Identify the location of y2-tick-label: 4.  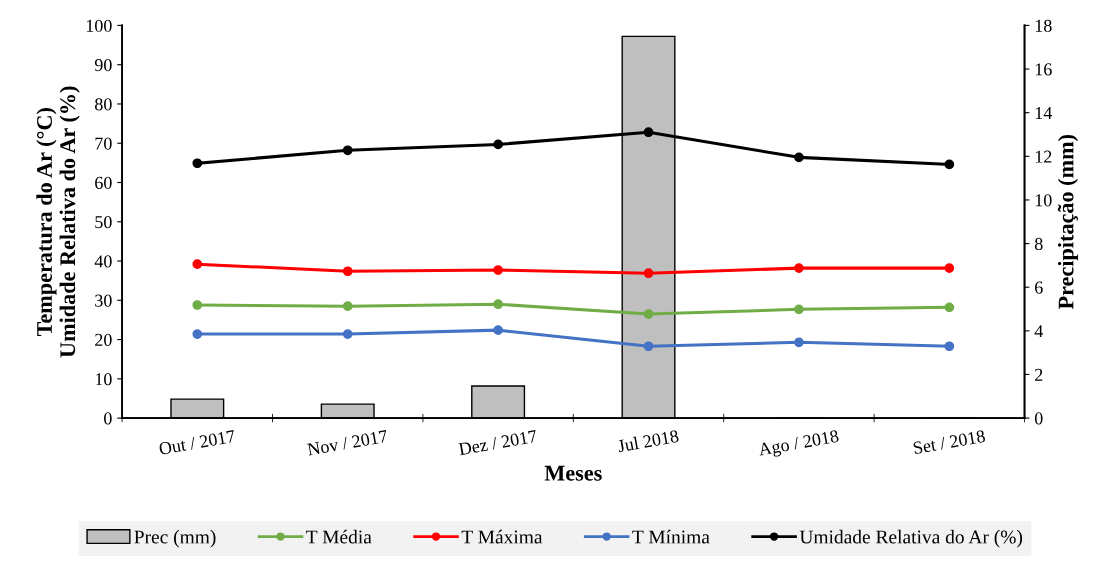
(1038, 331).